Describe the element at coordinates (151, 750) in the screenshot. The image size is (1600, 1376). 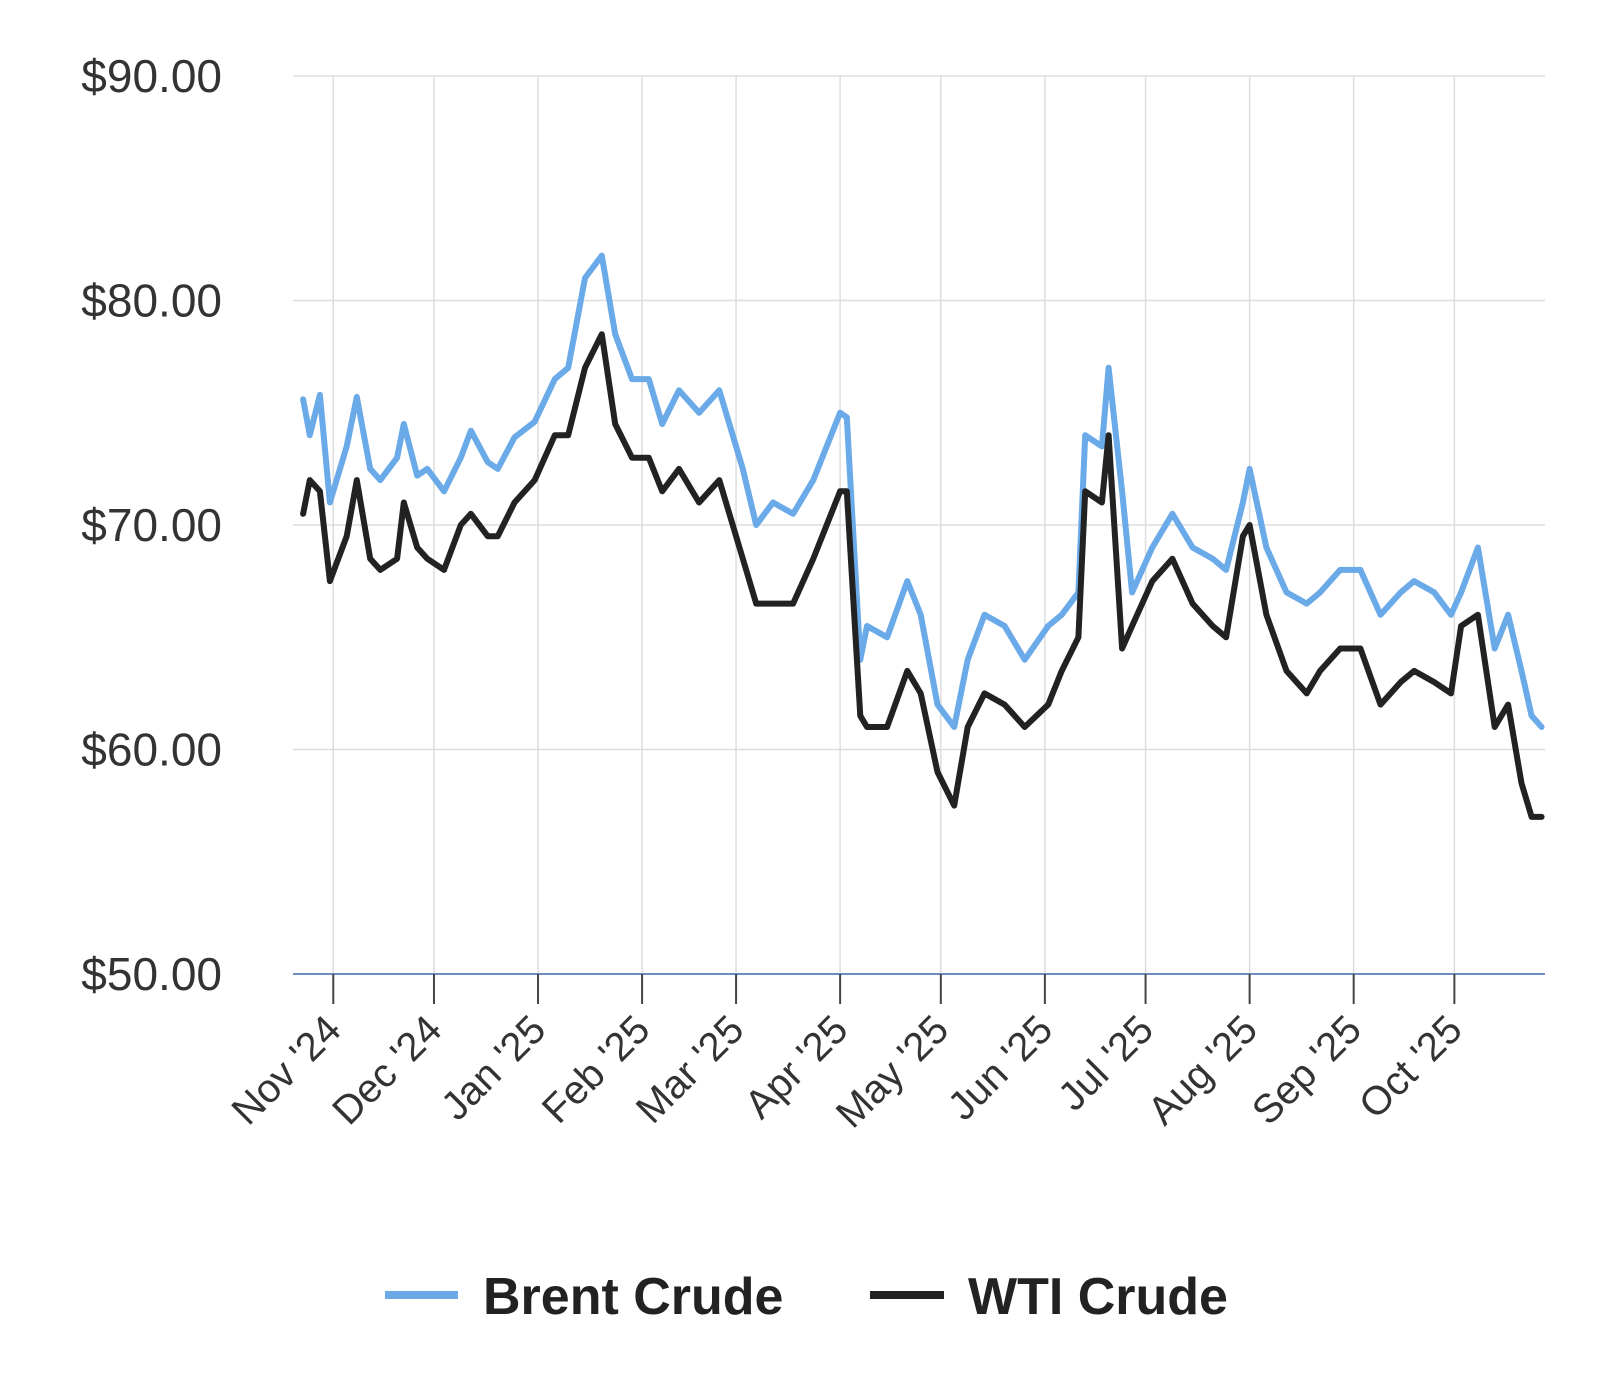
I see `y-tick-label: $60.00` at that location.